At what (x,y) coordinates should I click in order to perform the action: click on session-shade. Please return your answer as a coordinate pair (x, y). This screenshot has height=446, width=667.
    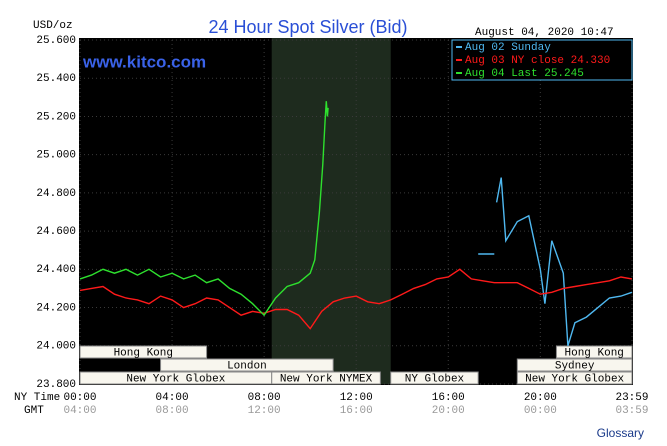
    Looking at the image, I should click on (331, 211).